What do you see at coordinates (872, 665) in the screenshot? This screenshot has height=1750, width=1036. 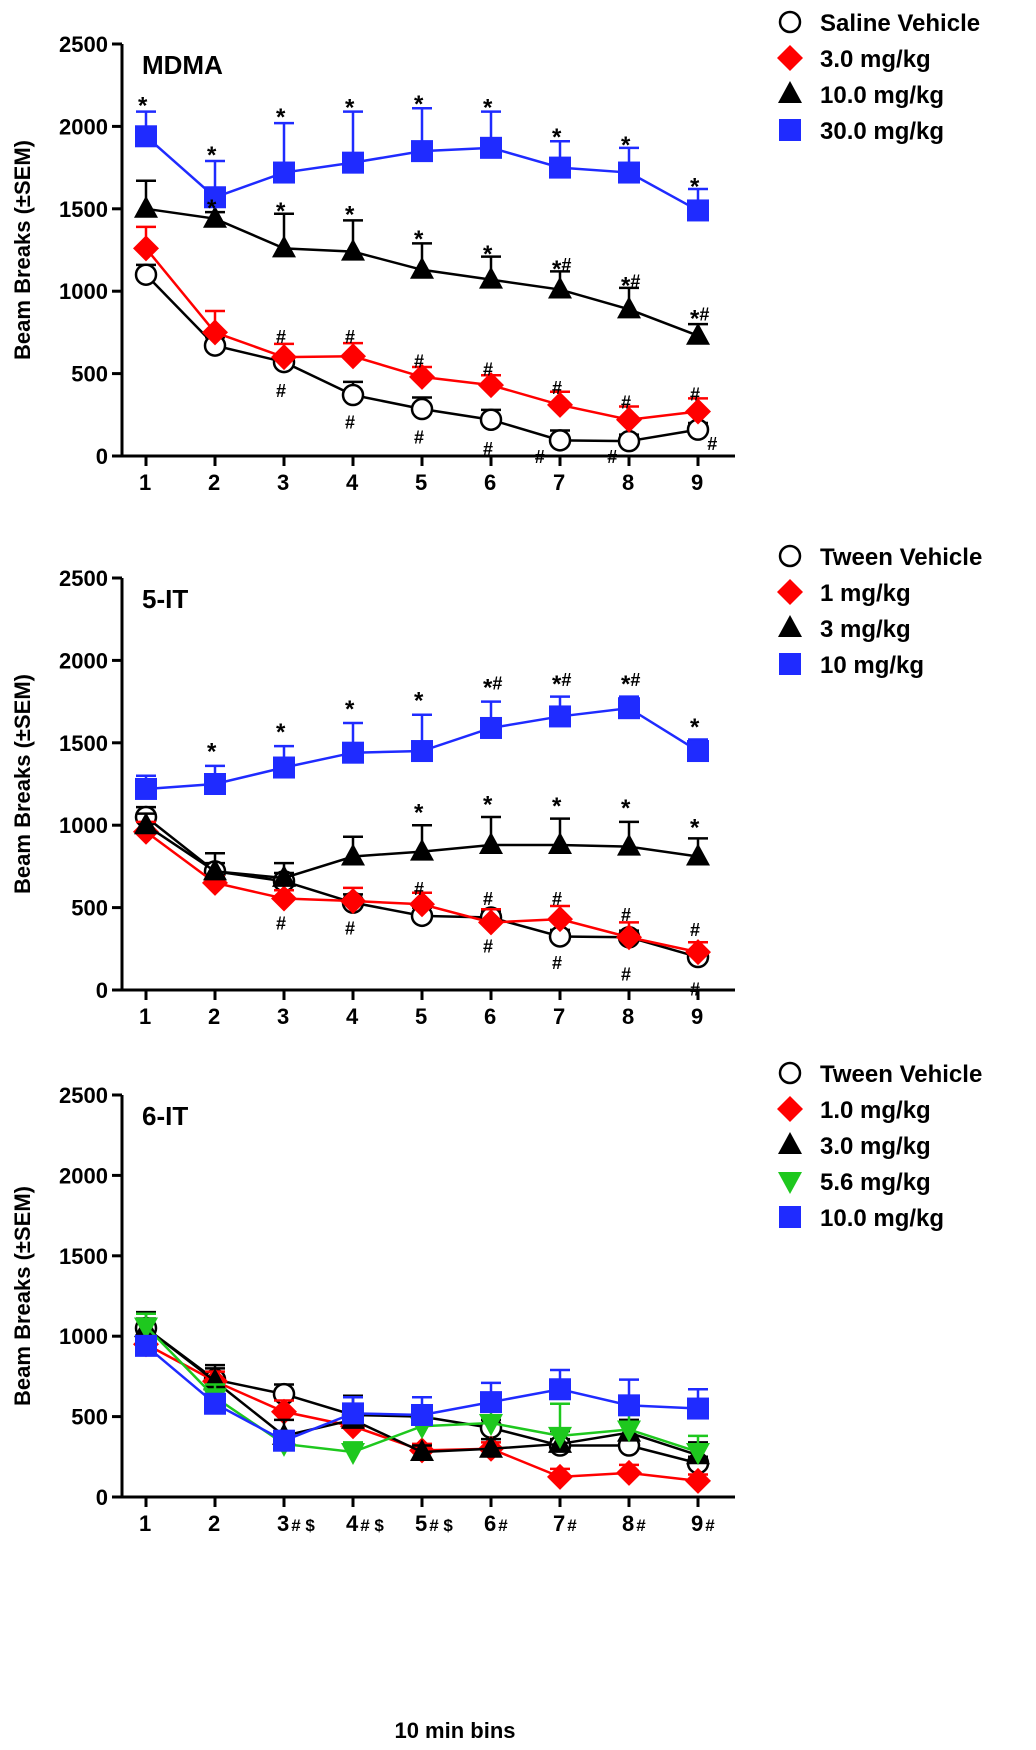 I see `legend-label: 10 mg/kg` at bounding box center [872, 665].